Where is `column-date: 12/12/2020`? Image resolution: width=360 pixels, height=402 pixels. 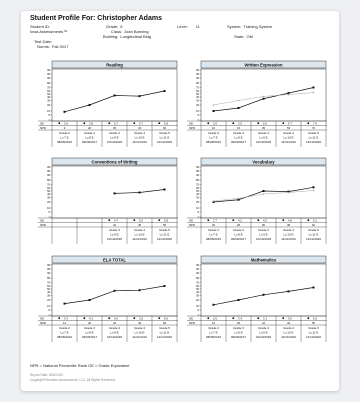
column-date: 12/12/2020 is located at coordinates (313, 337).